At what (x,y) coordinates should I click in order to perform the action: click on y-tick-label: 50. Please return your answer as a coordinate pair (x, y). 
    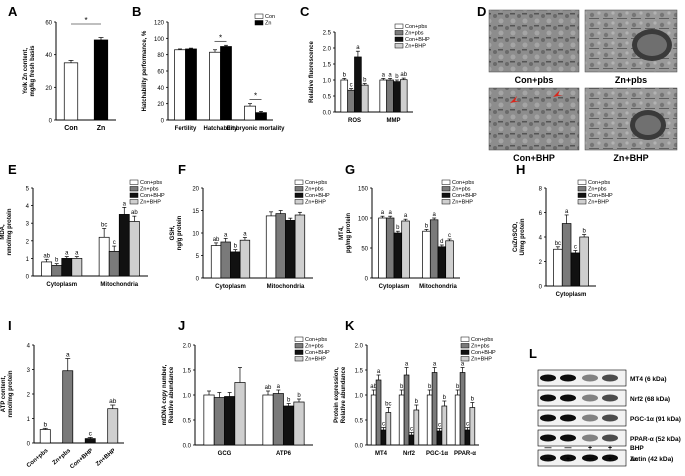
    Looking at the image, I should click on (364, 250).